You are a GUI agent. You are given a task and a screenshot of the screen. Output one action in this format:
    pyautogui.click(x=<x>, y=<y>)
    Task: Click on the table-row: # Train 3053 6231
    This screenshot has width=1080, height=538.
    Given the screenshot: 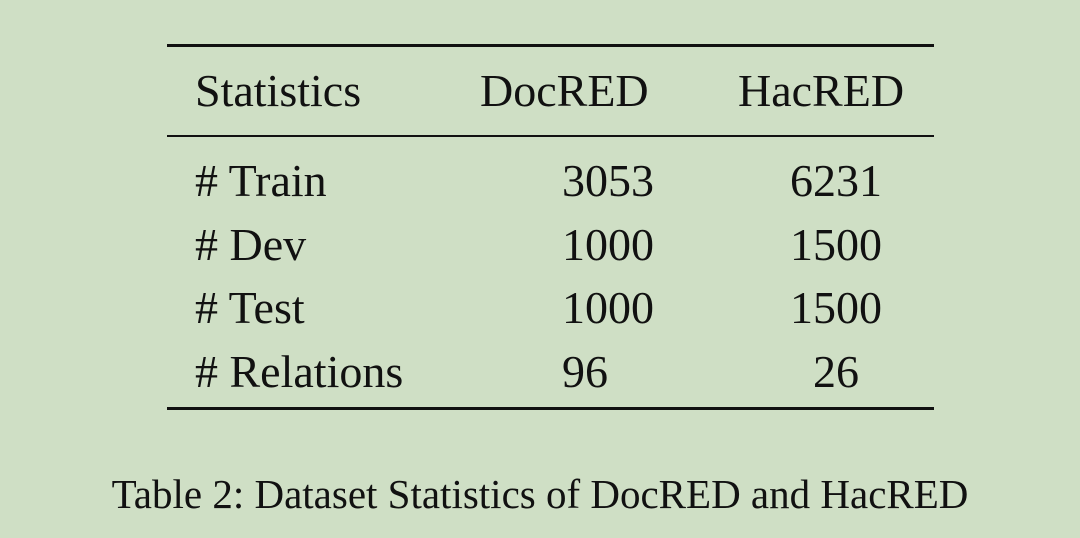 What is the action you would take?
    pyautogui.click(x=550, y=175)
    